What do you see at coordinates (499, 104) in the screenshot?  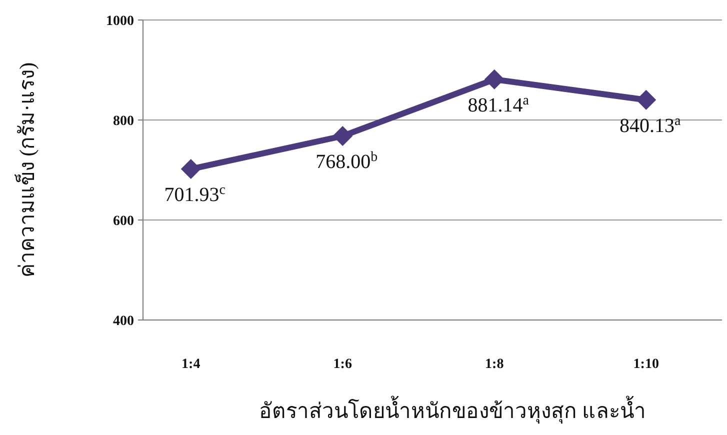 I see `data-label: 881.14$^{a}$` at bounding box center [499, 104].